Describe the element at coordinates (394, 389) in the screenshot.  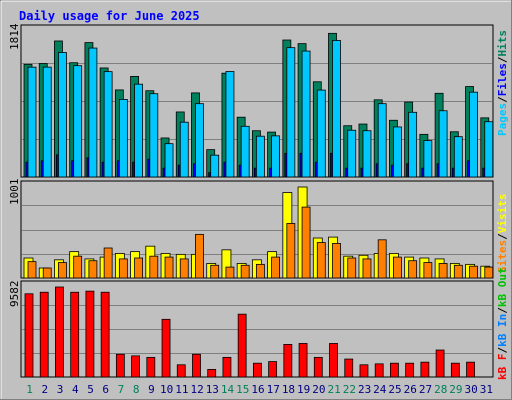
I see `day-label-25: 25` at that location.